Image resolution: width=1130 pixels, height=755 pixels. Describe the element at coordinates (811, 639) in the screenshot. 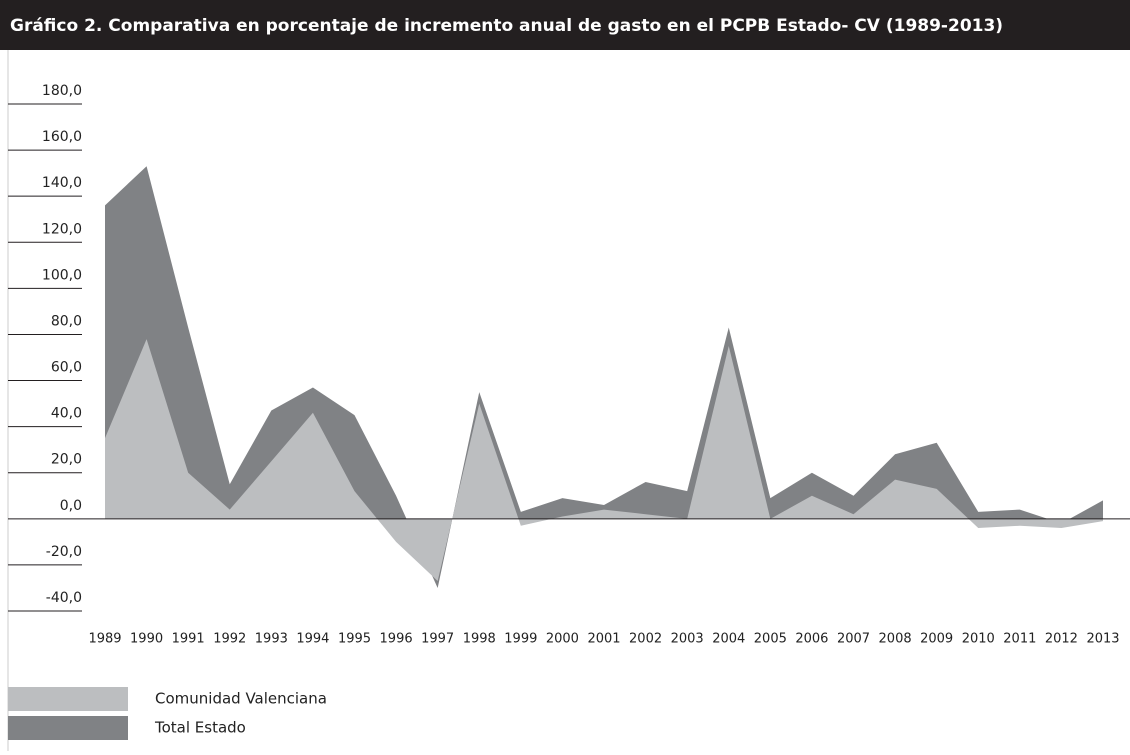

I see `x-tick-label: 2006` at that location.